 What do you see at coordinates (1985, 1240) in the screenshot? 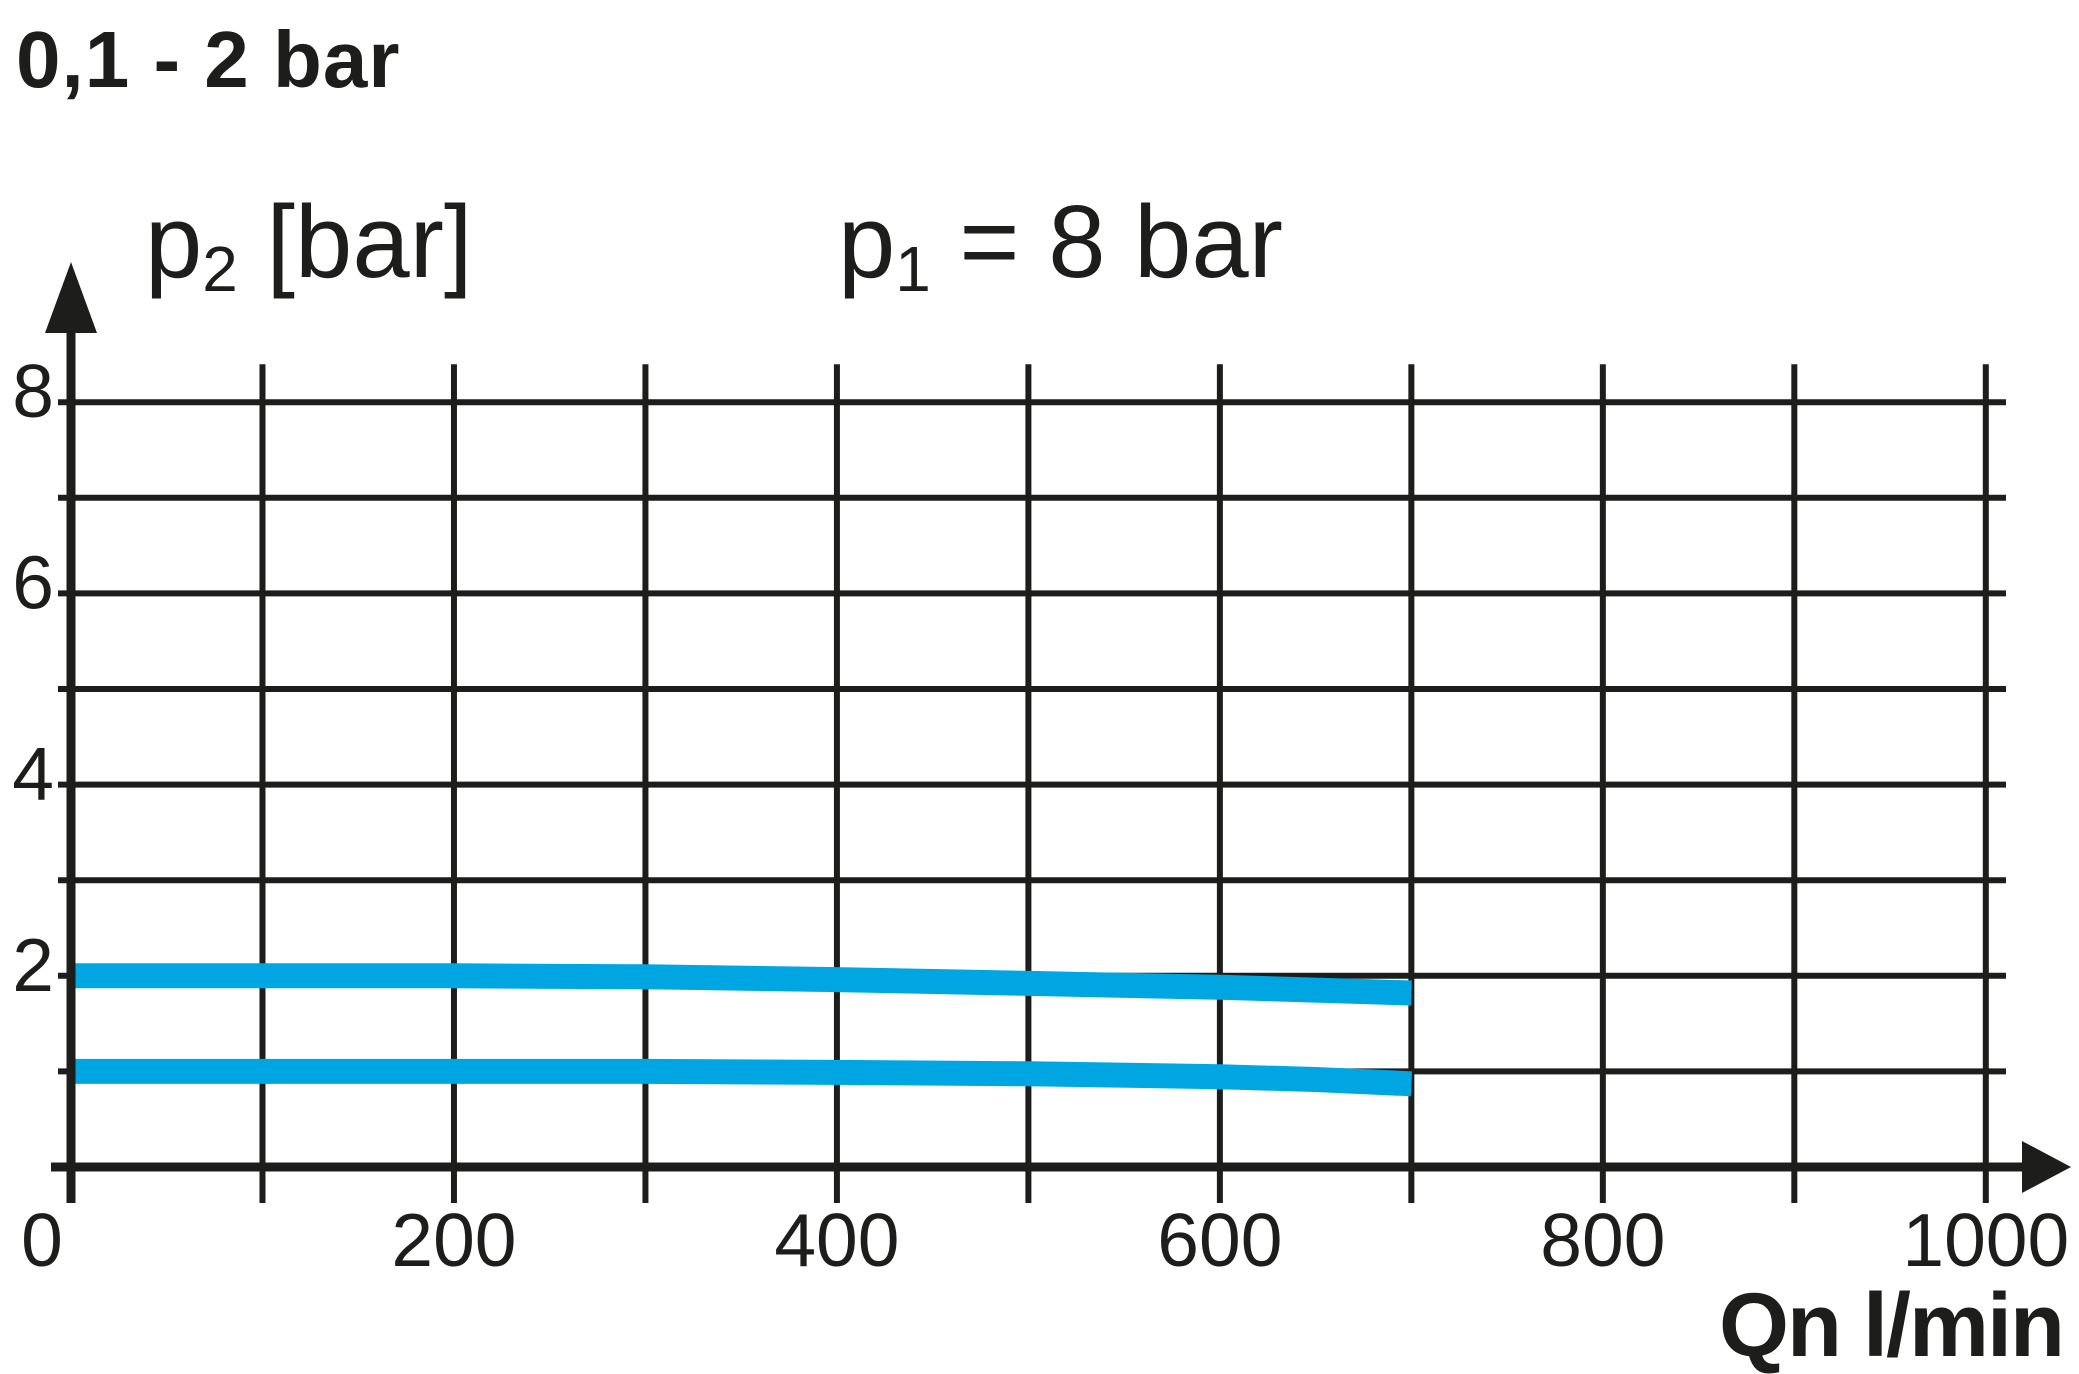
I see `x-tick-label: 1000` at bounding box center [1985, 1240].